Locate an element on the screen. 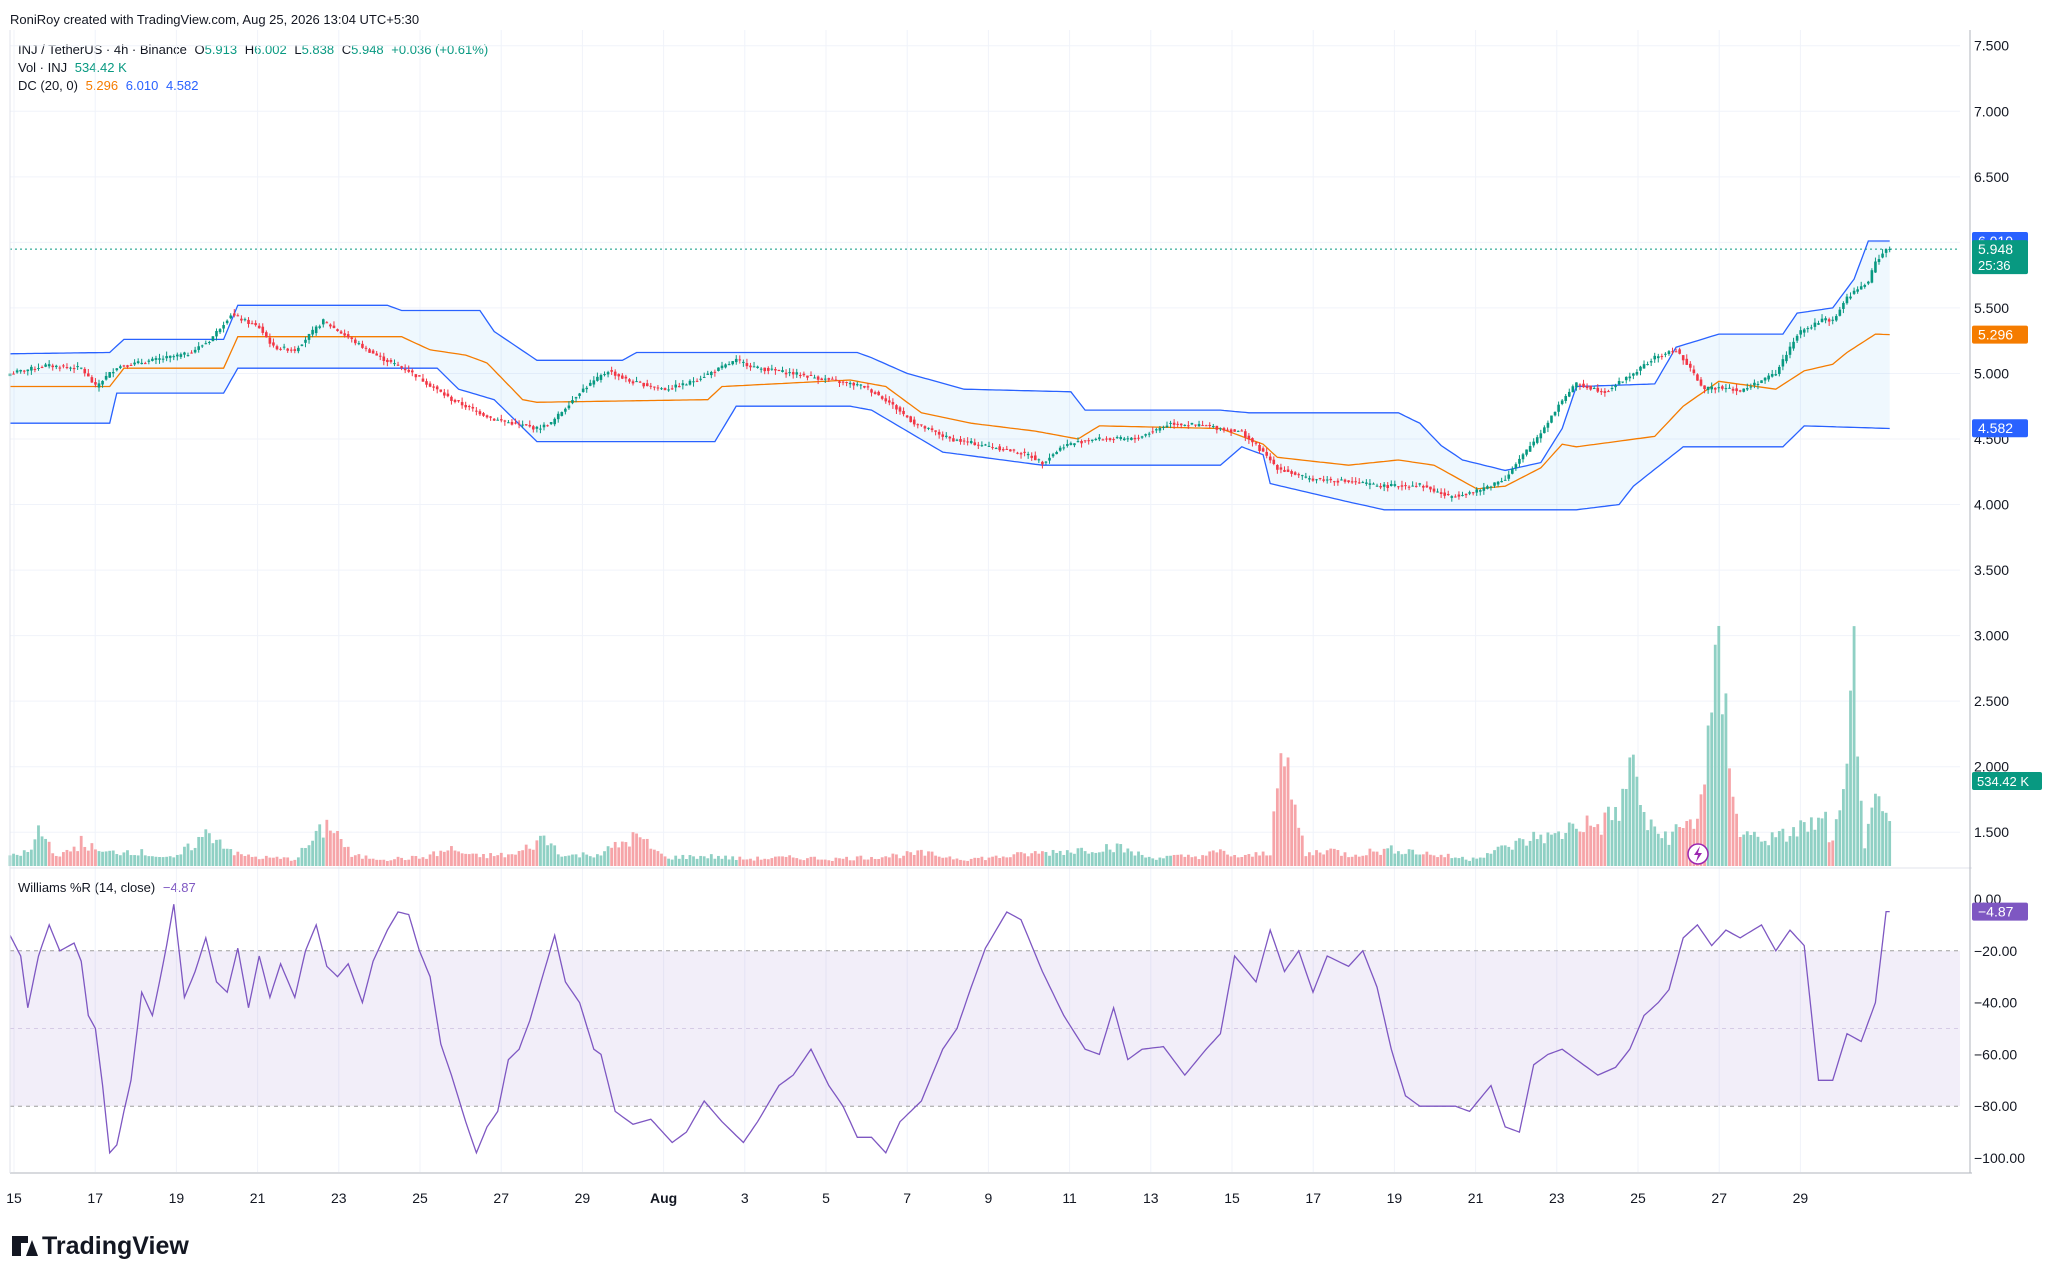 The width and height of the screenshot is (2048, 1278). time-tick-label: 11 is located at coordinates (1069, 1198).